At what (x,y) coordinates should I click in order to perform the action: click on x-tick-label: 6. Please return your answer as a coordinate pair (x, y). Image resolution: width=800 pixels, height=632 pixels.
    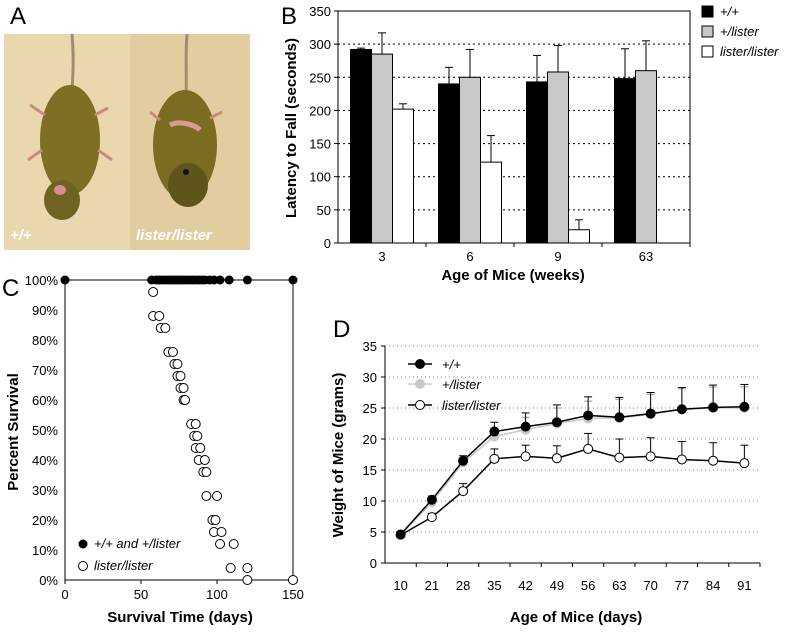
    Looking at the image, I should click on (469, 256).